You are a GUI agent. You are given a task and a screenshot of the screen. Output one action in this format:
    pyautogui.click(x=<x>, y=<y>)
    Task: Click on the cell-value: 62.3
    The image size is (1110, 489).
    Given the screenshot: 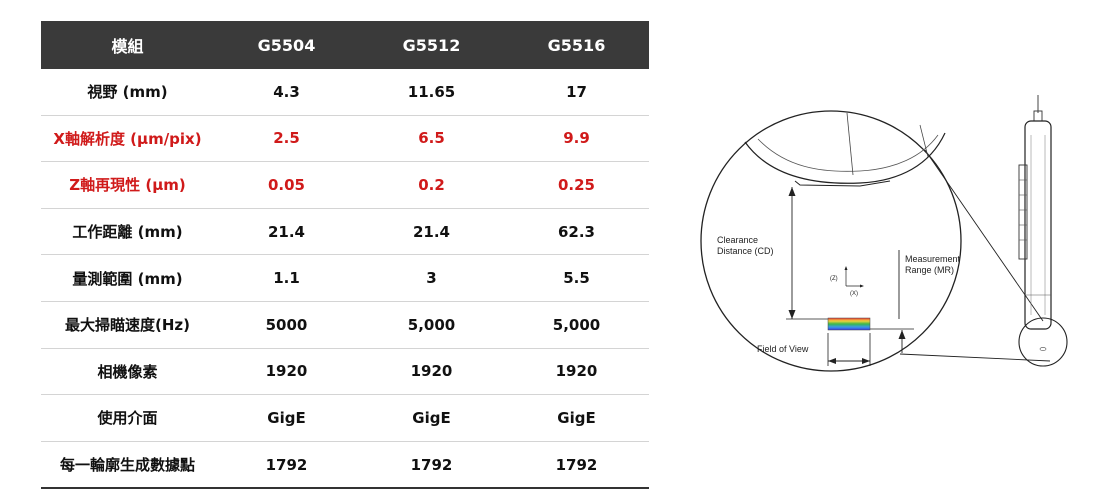 What is the action you would take?
    pyautogui.click(x=576, y=232)
    